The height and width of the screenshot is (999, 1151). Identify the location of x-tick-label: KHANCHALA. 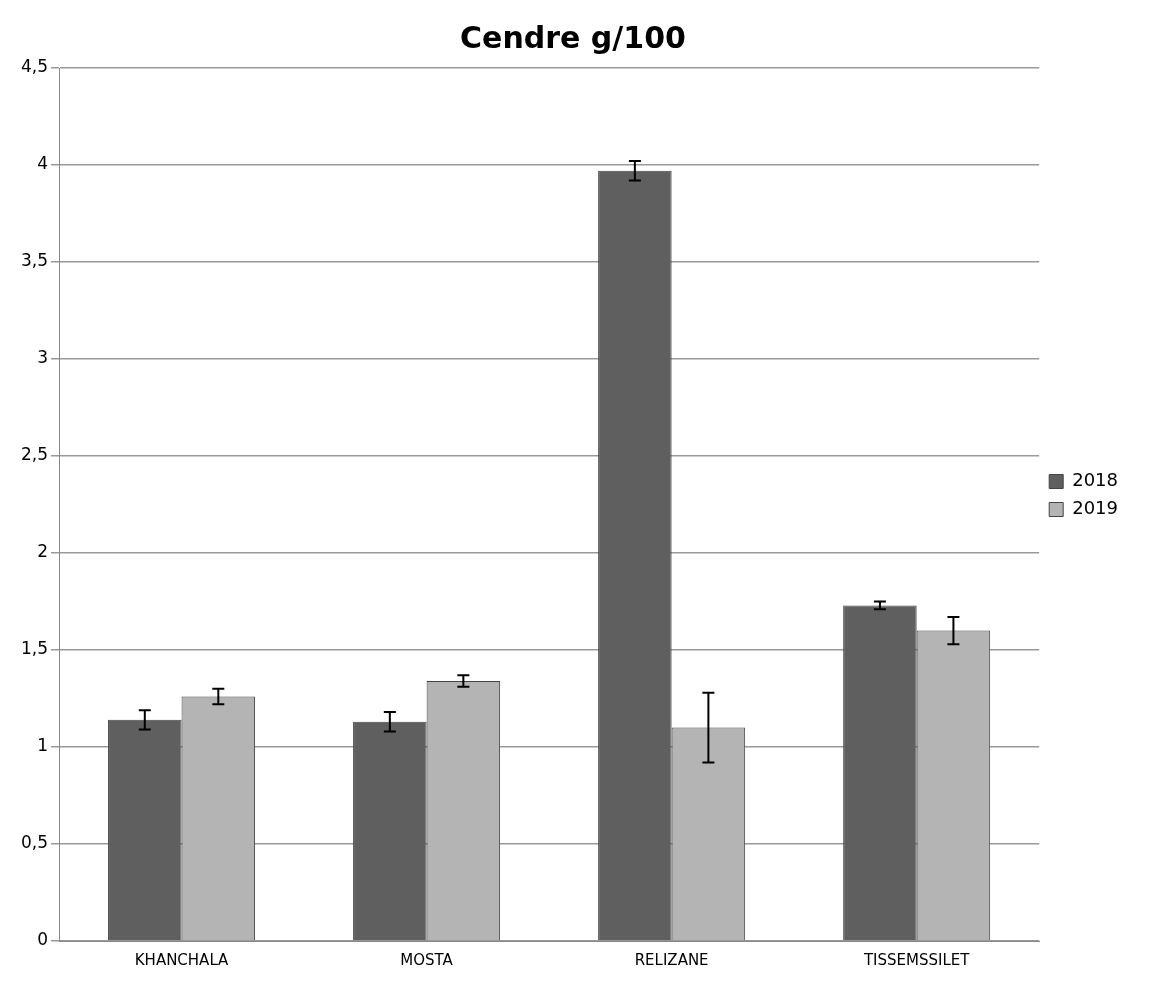
(182, 959).